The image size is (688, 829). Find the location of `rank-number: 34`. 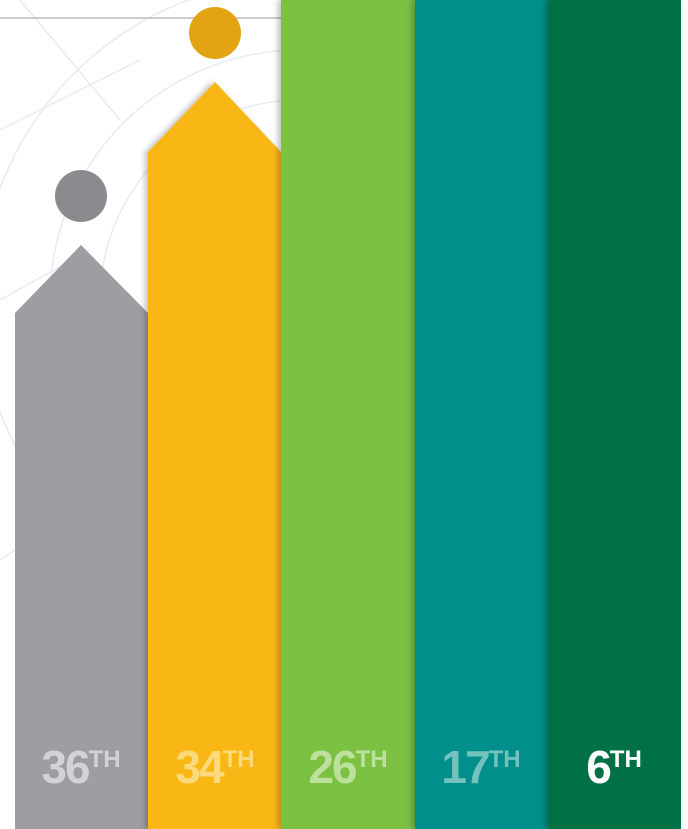

rank-number: 34 is located at coordinates (200, 767).